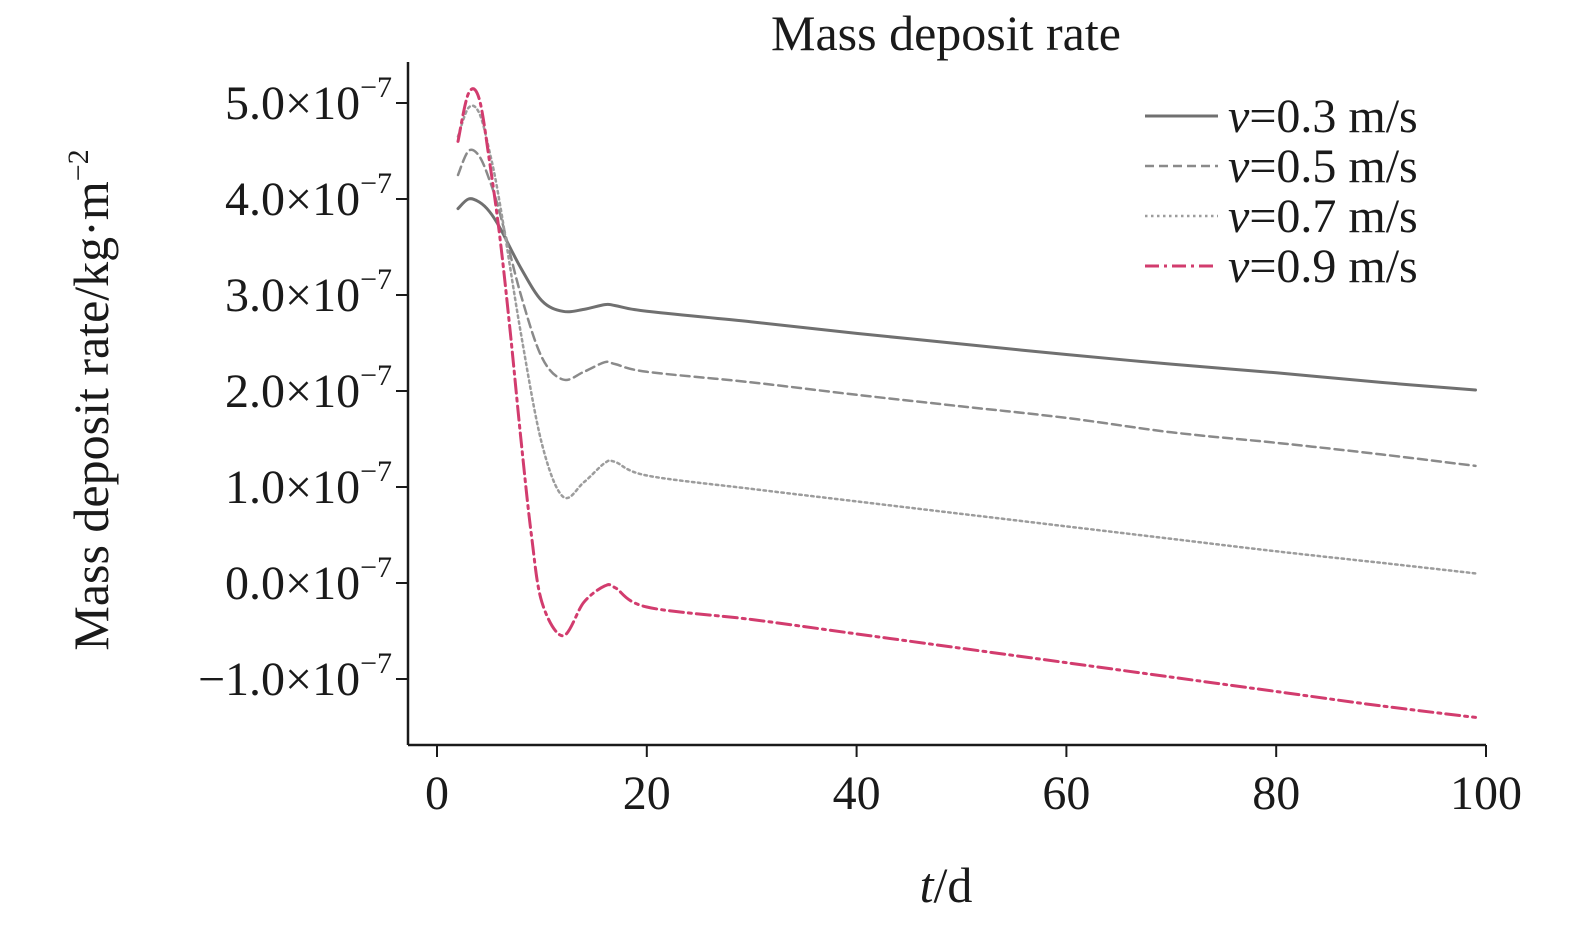  I want to click on legend-entry-4: v=0.9 m/s, so click(1323, 266).